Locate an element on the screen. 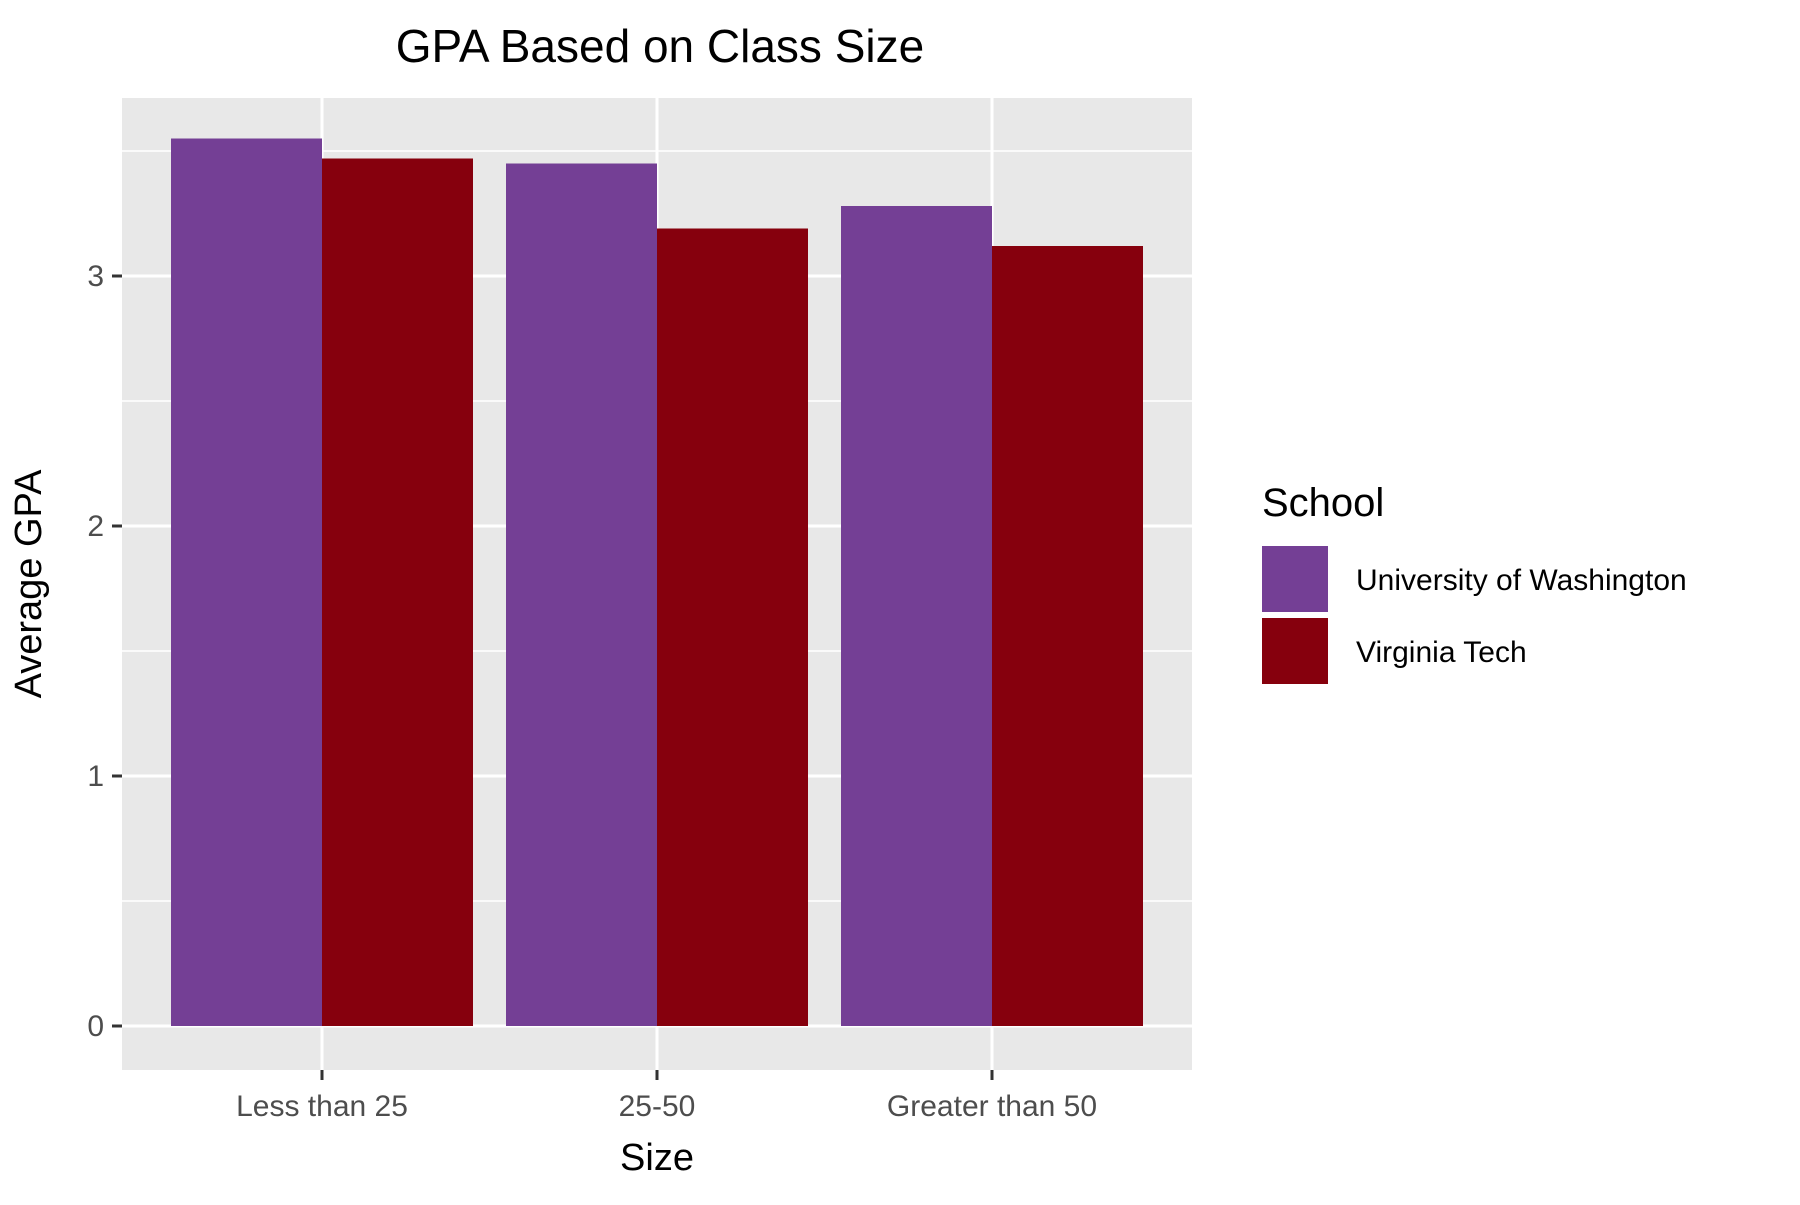  y-tick-label: 1 is located at coordinates (95, 776).